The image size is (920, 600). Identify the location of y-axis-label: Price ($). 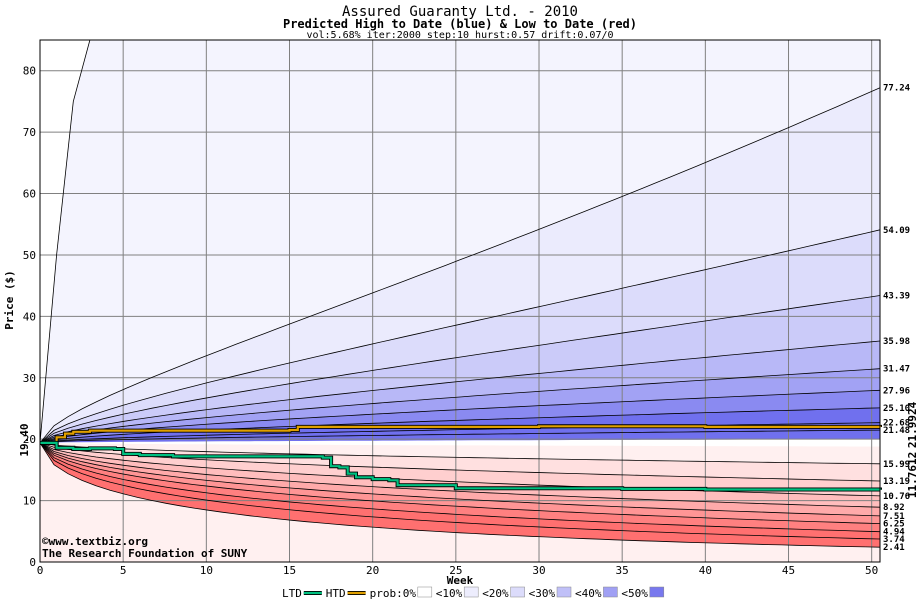
(9, 300).